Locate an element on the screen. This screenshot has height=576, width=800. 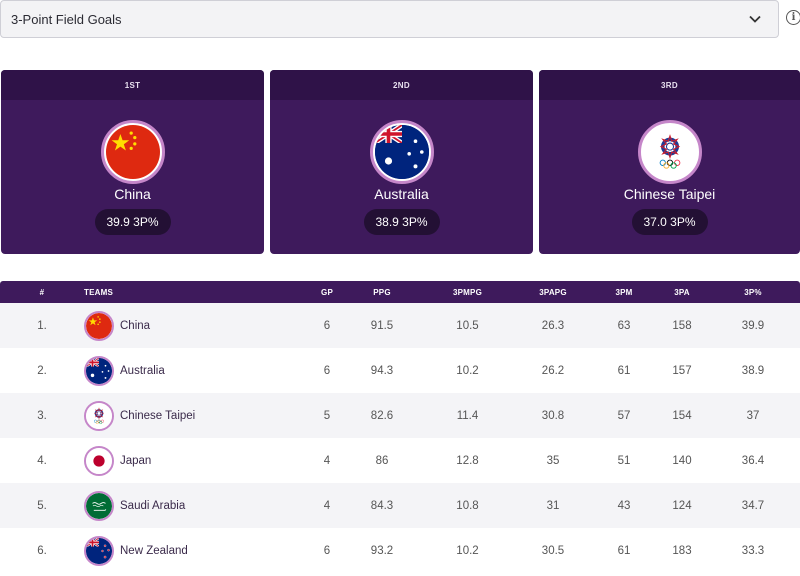
row-gp: 5 is located at coordinates (327, 415).